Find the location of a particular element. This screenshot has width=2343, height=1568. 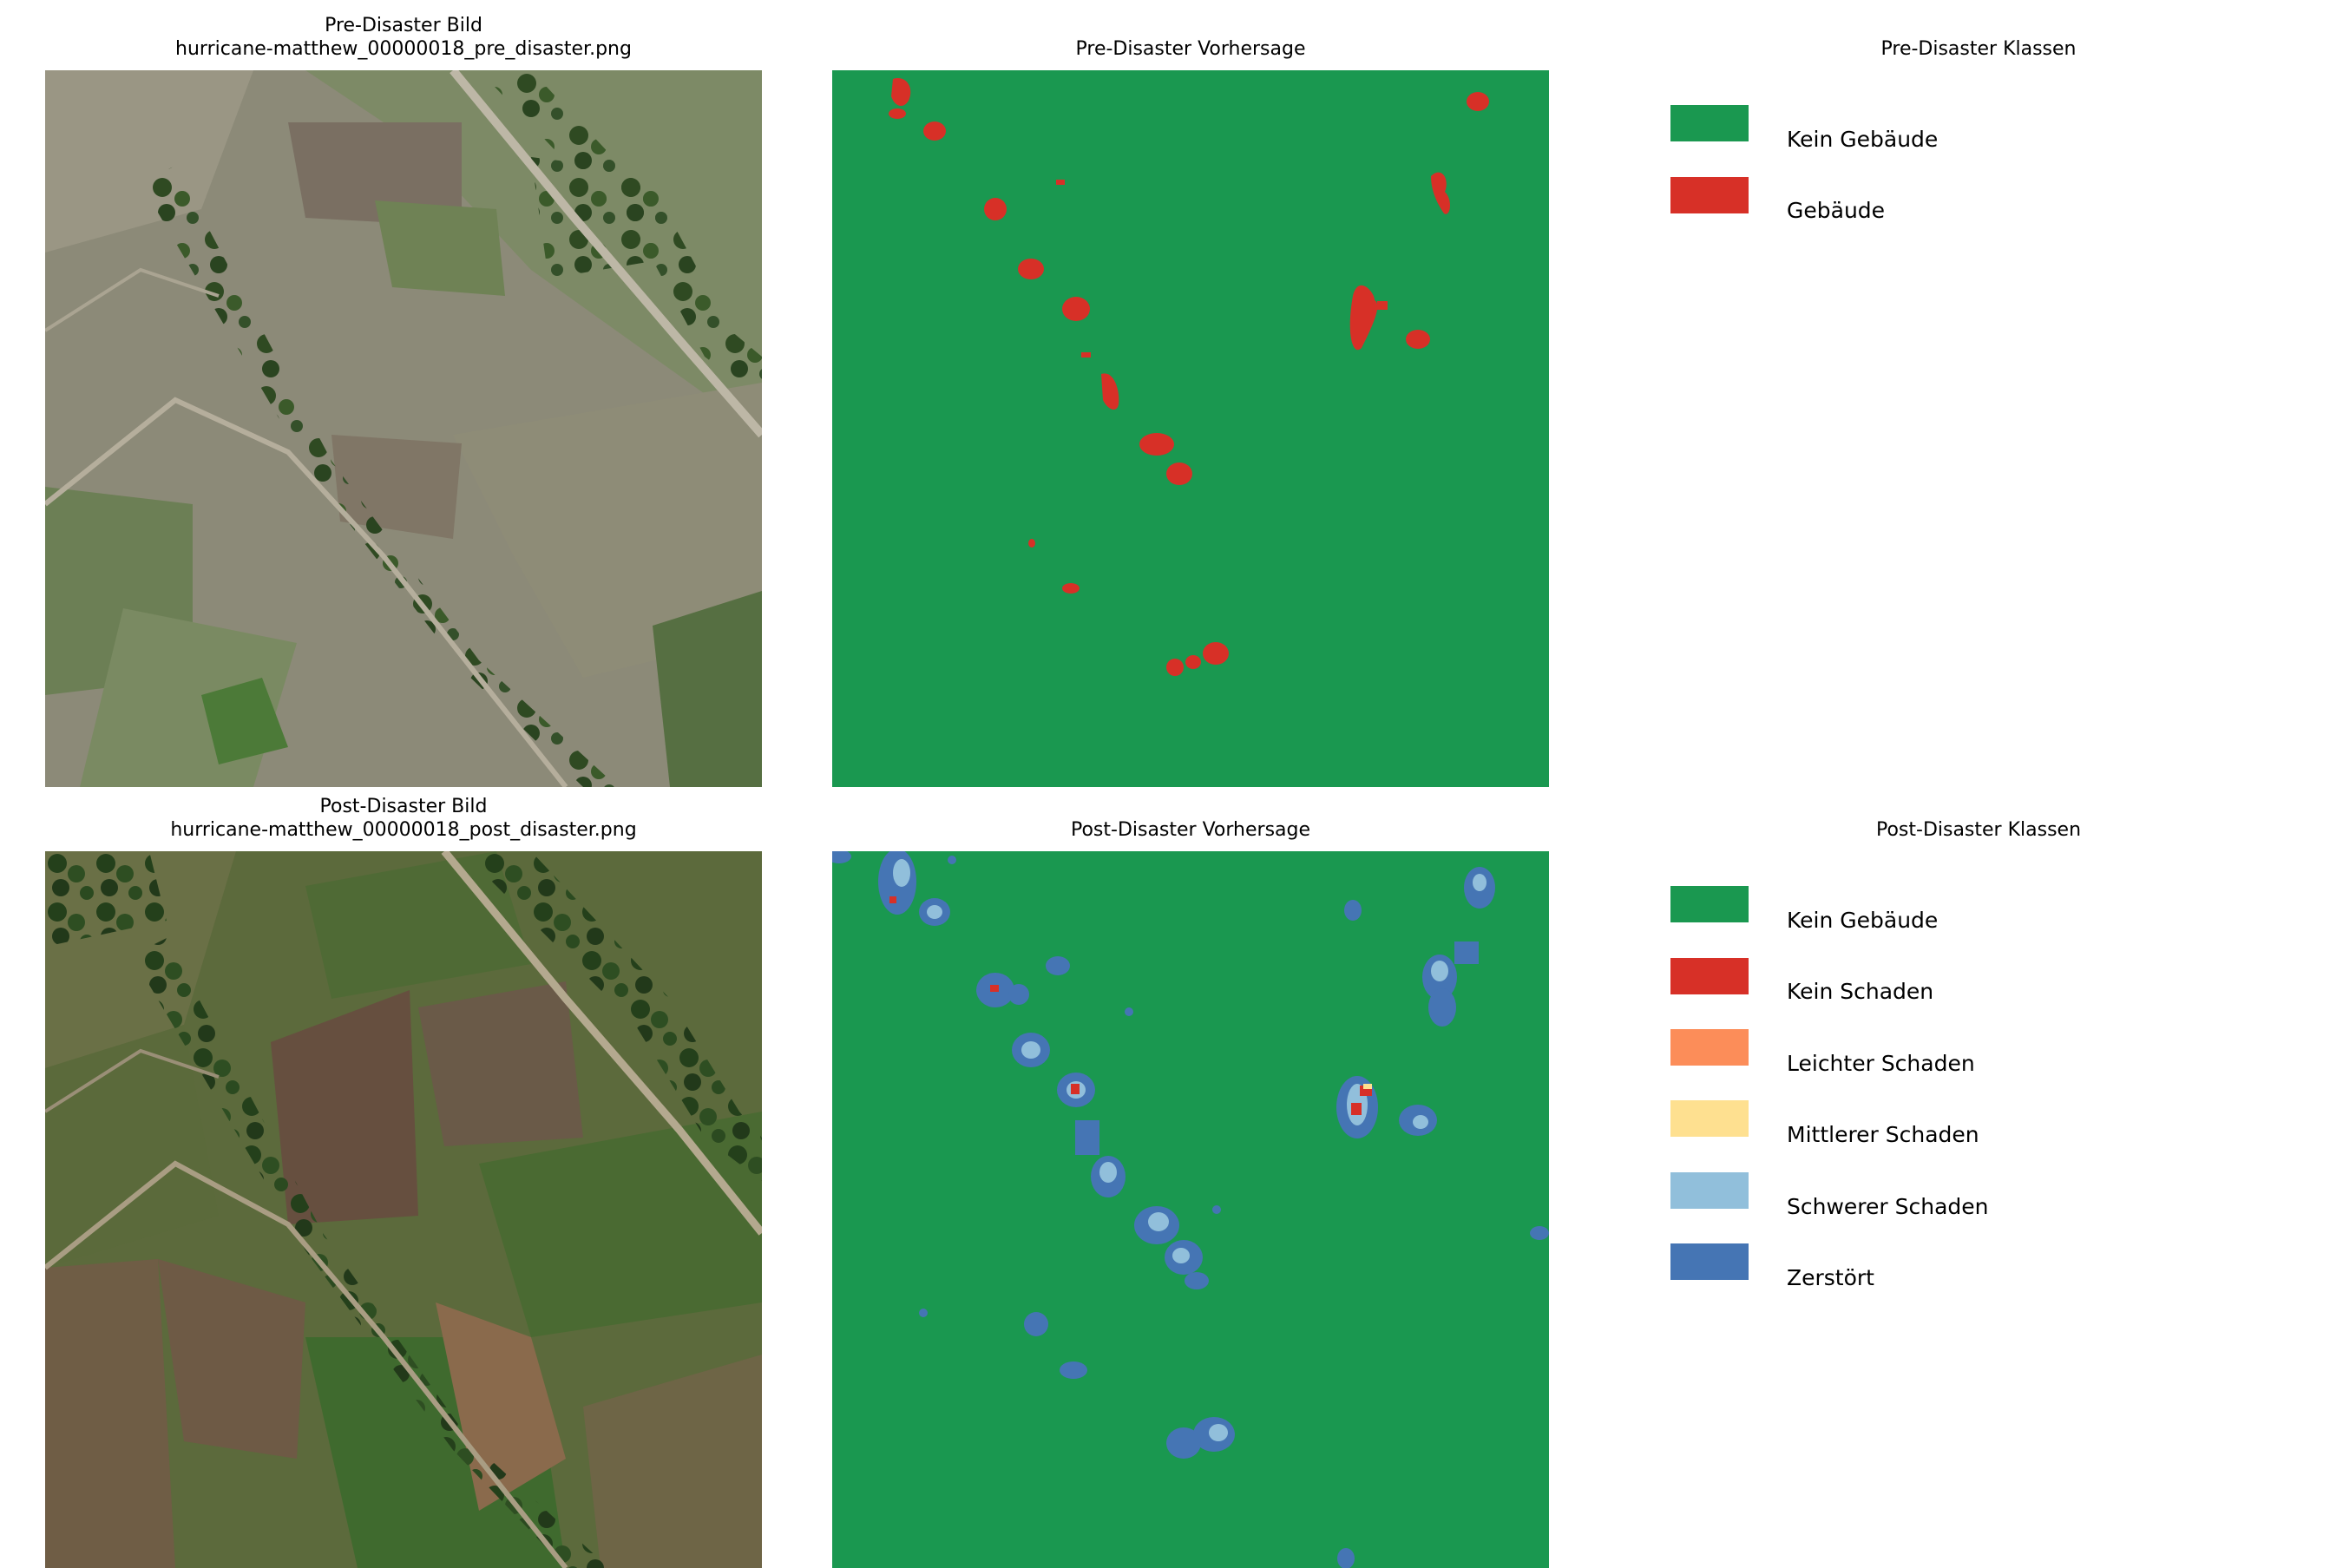

legend-label-kein-gebaeude: Kein Gebäude is located at coordinates (1863, 139).